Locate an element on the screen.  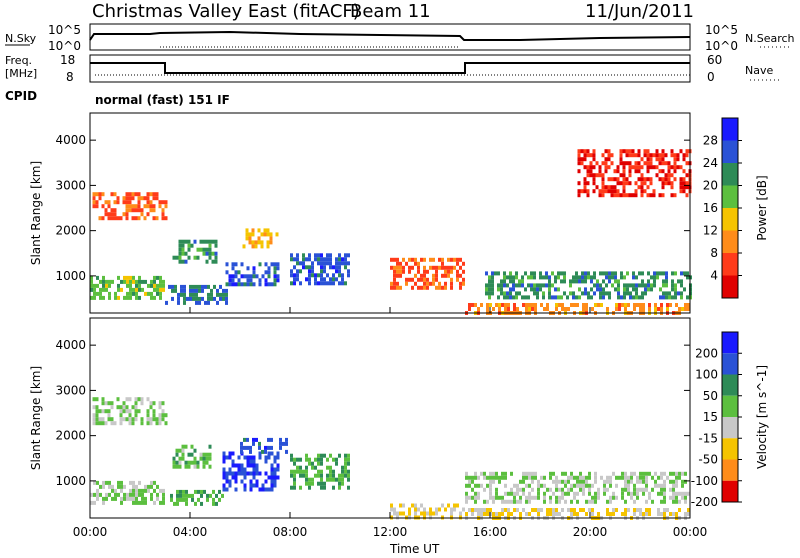
power-colorbar-label-0: 28 is located at coordinates (710, 141).